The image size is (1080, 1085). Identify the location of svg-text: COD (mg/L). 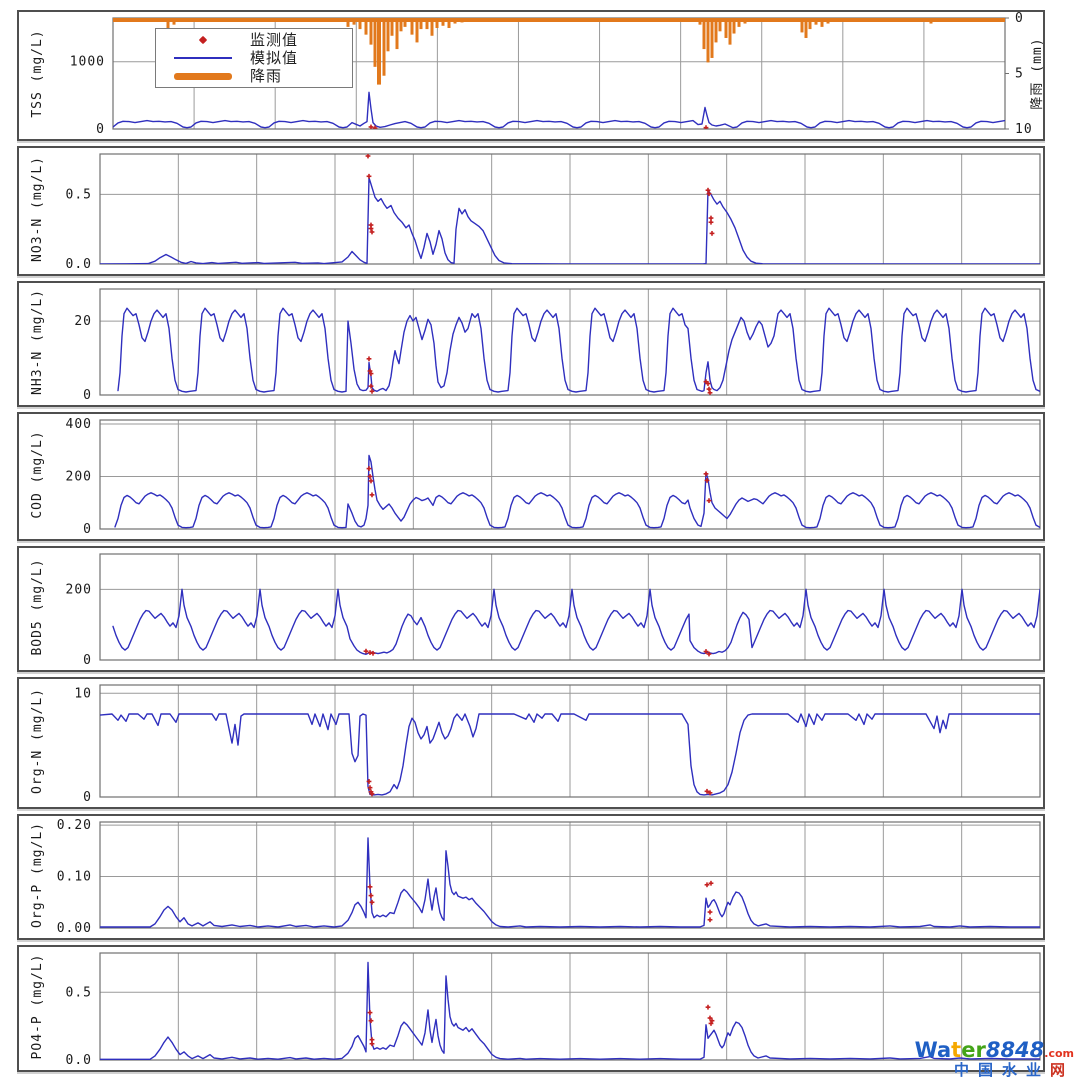
(37, 474).